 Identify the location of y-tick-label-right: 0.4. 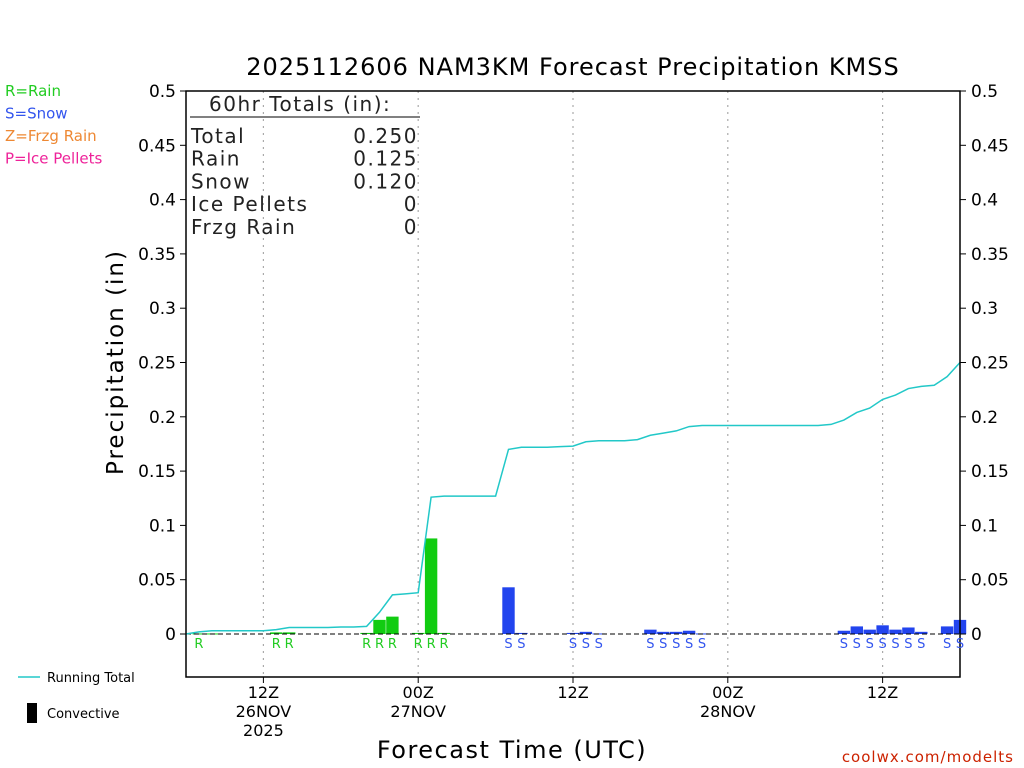
(984, 201).